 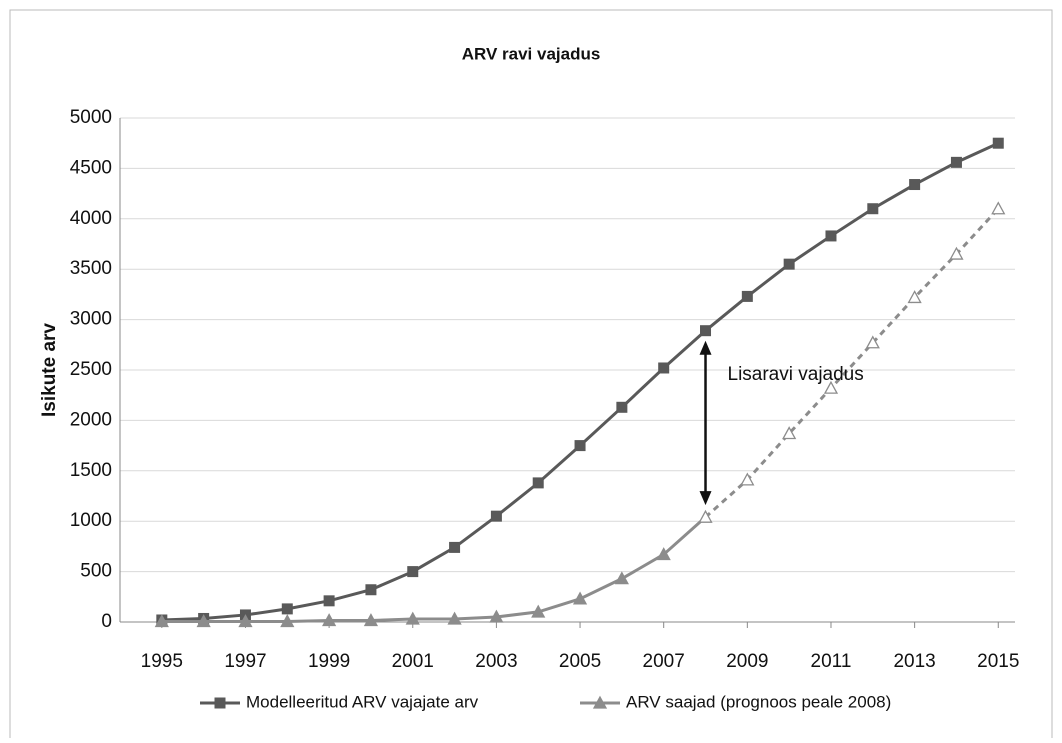 What do you see at coordinates (496, 661) in the screenshot?
I see `x-tick-label: 2003` at bounding box center [496, 661].